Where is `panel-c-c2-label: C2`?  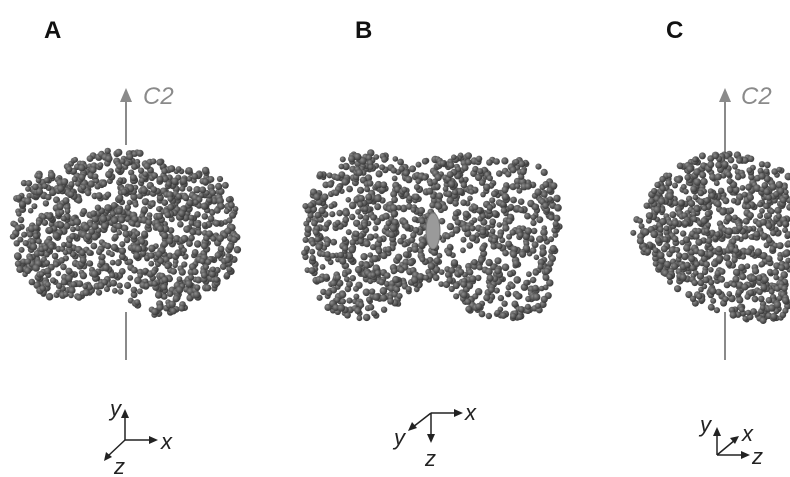
panel-c-c2-label: C2 is located at coordinates (756, 96).